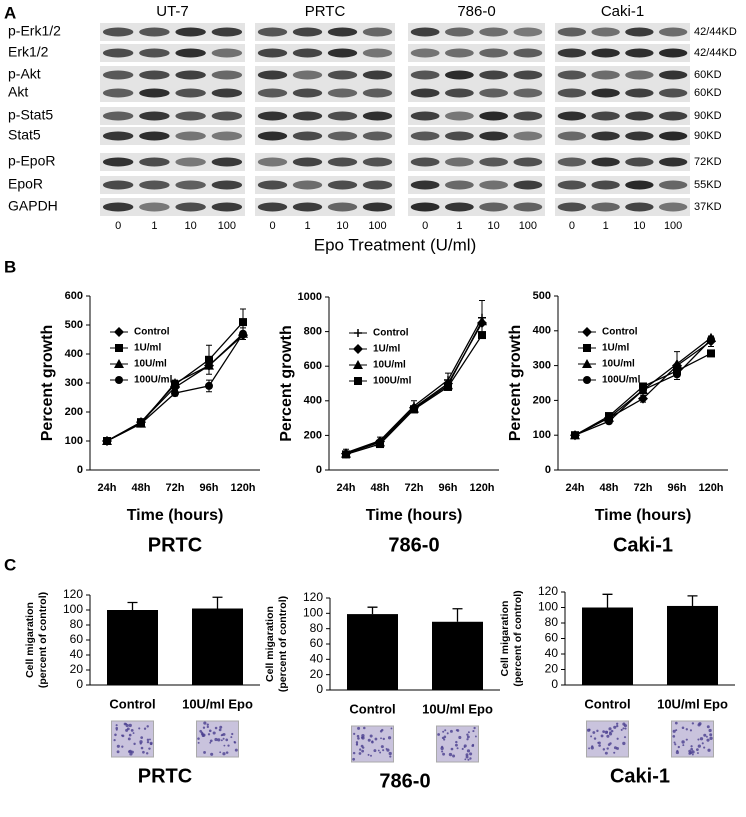 The width and height of the screenshot is (746, 817). Describe the element at coordinates (141, 488) in the screenshot. I see `x-tick-label: 48h` at that location.